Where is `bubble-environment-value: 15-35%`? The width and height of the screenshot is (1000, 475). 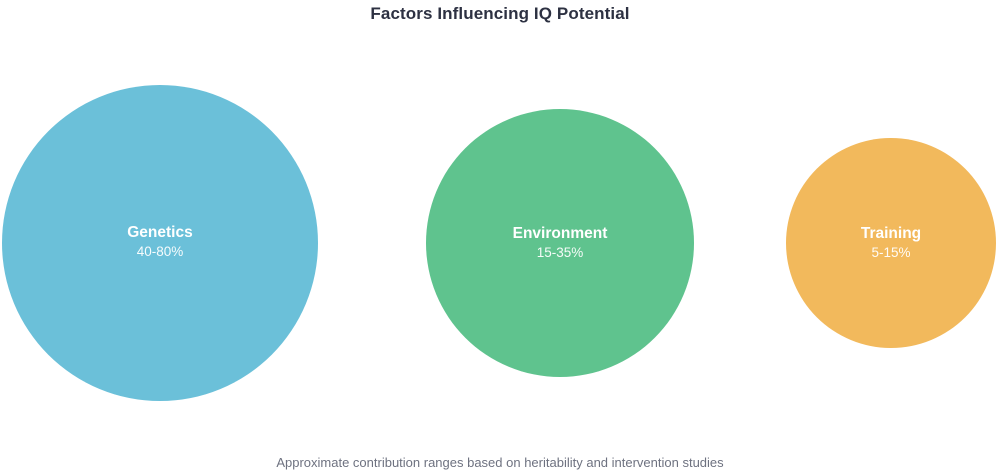 bubble-environment-value: 15-35% is located at coordinates (560, 252).